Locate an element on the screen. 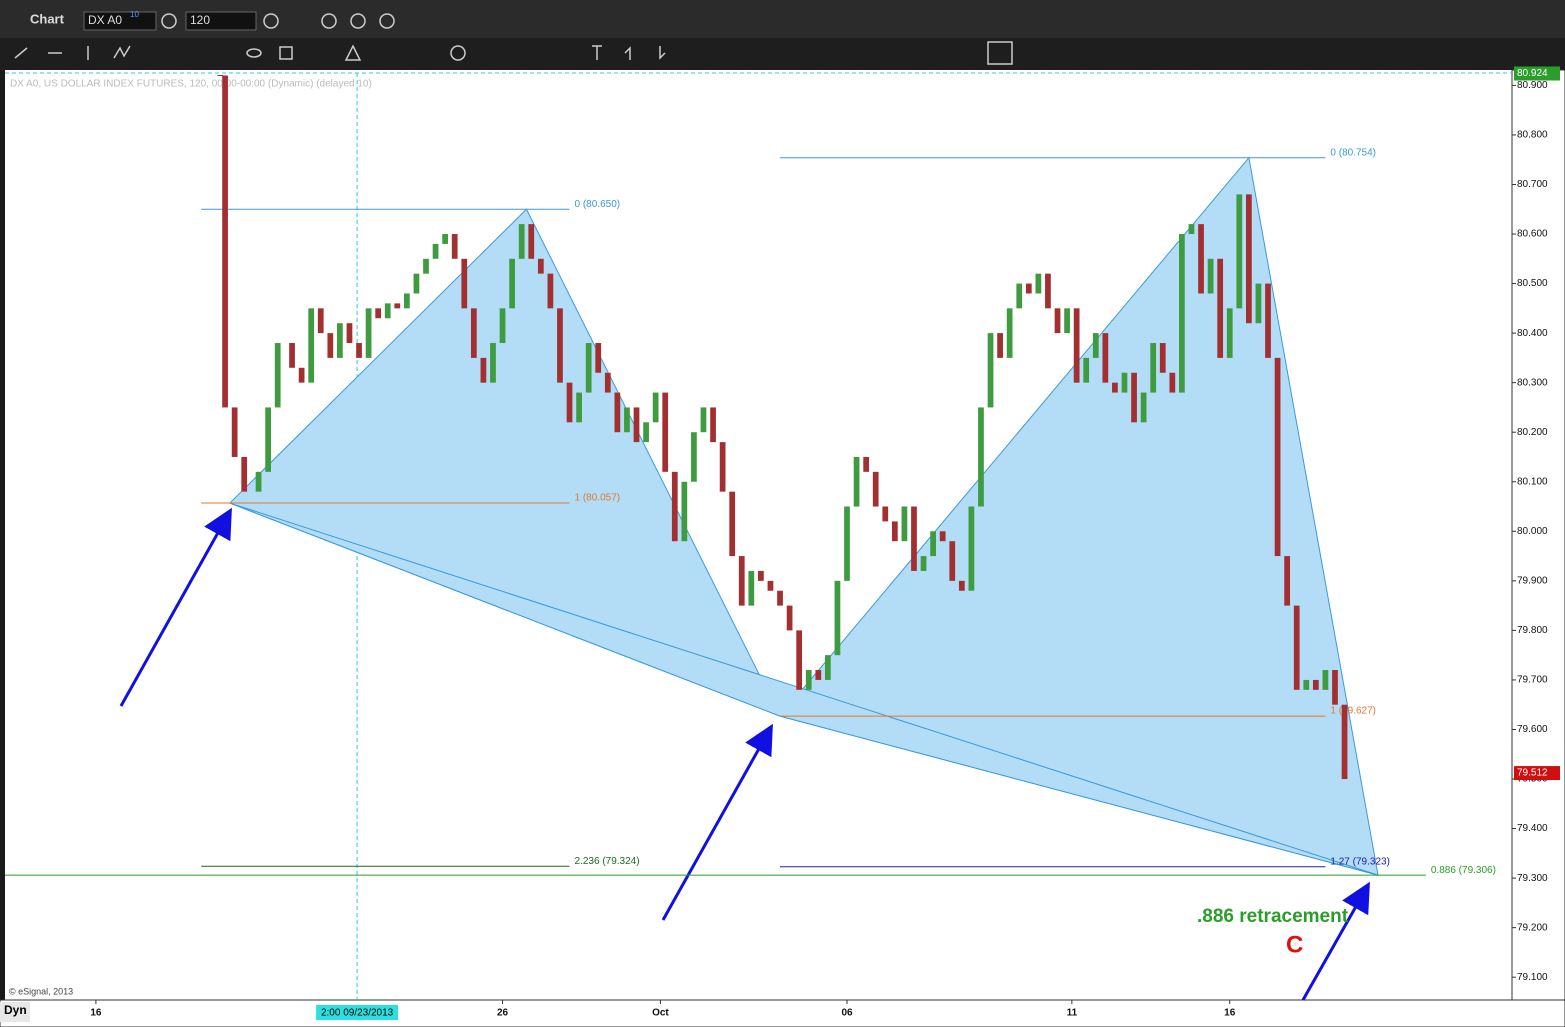 This screenshot has height=1027, width=1565. crosshair-label: 2:00 09/23/2013 is located at coordinates (357, 1013).